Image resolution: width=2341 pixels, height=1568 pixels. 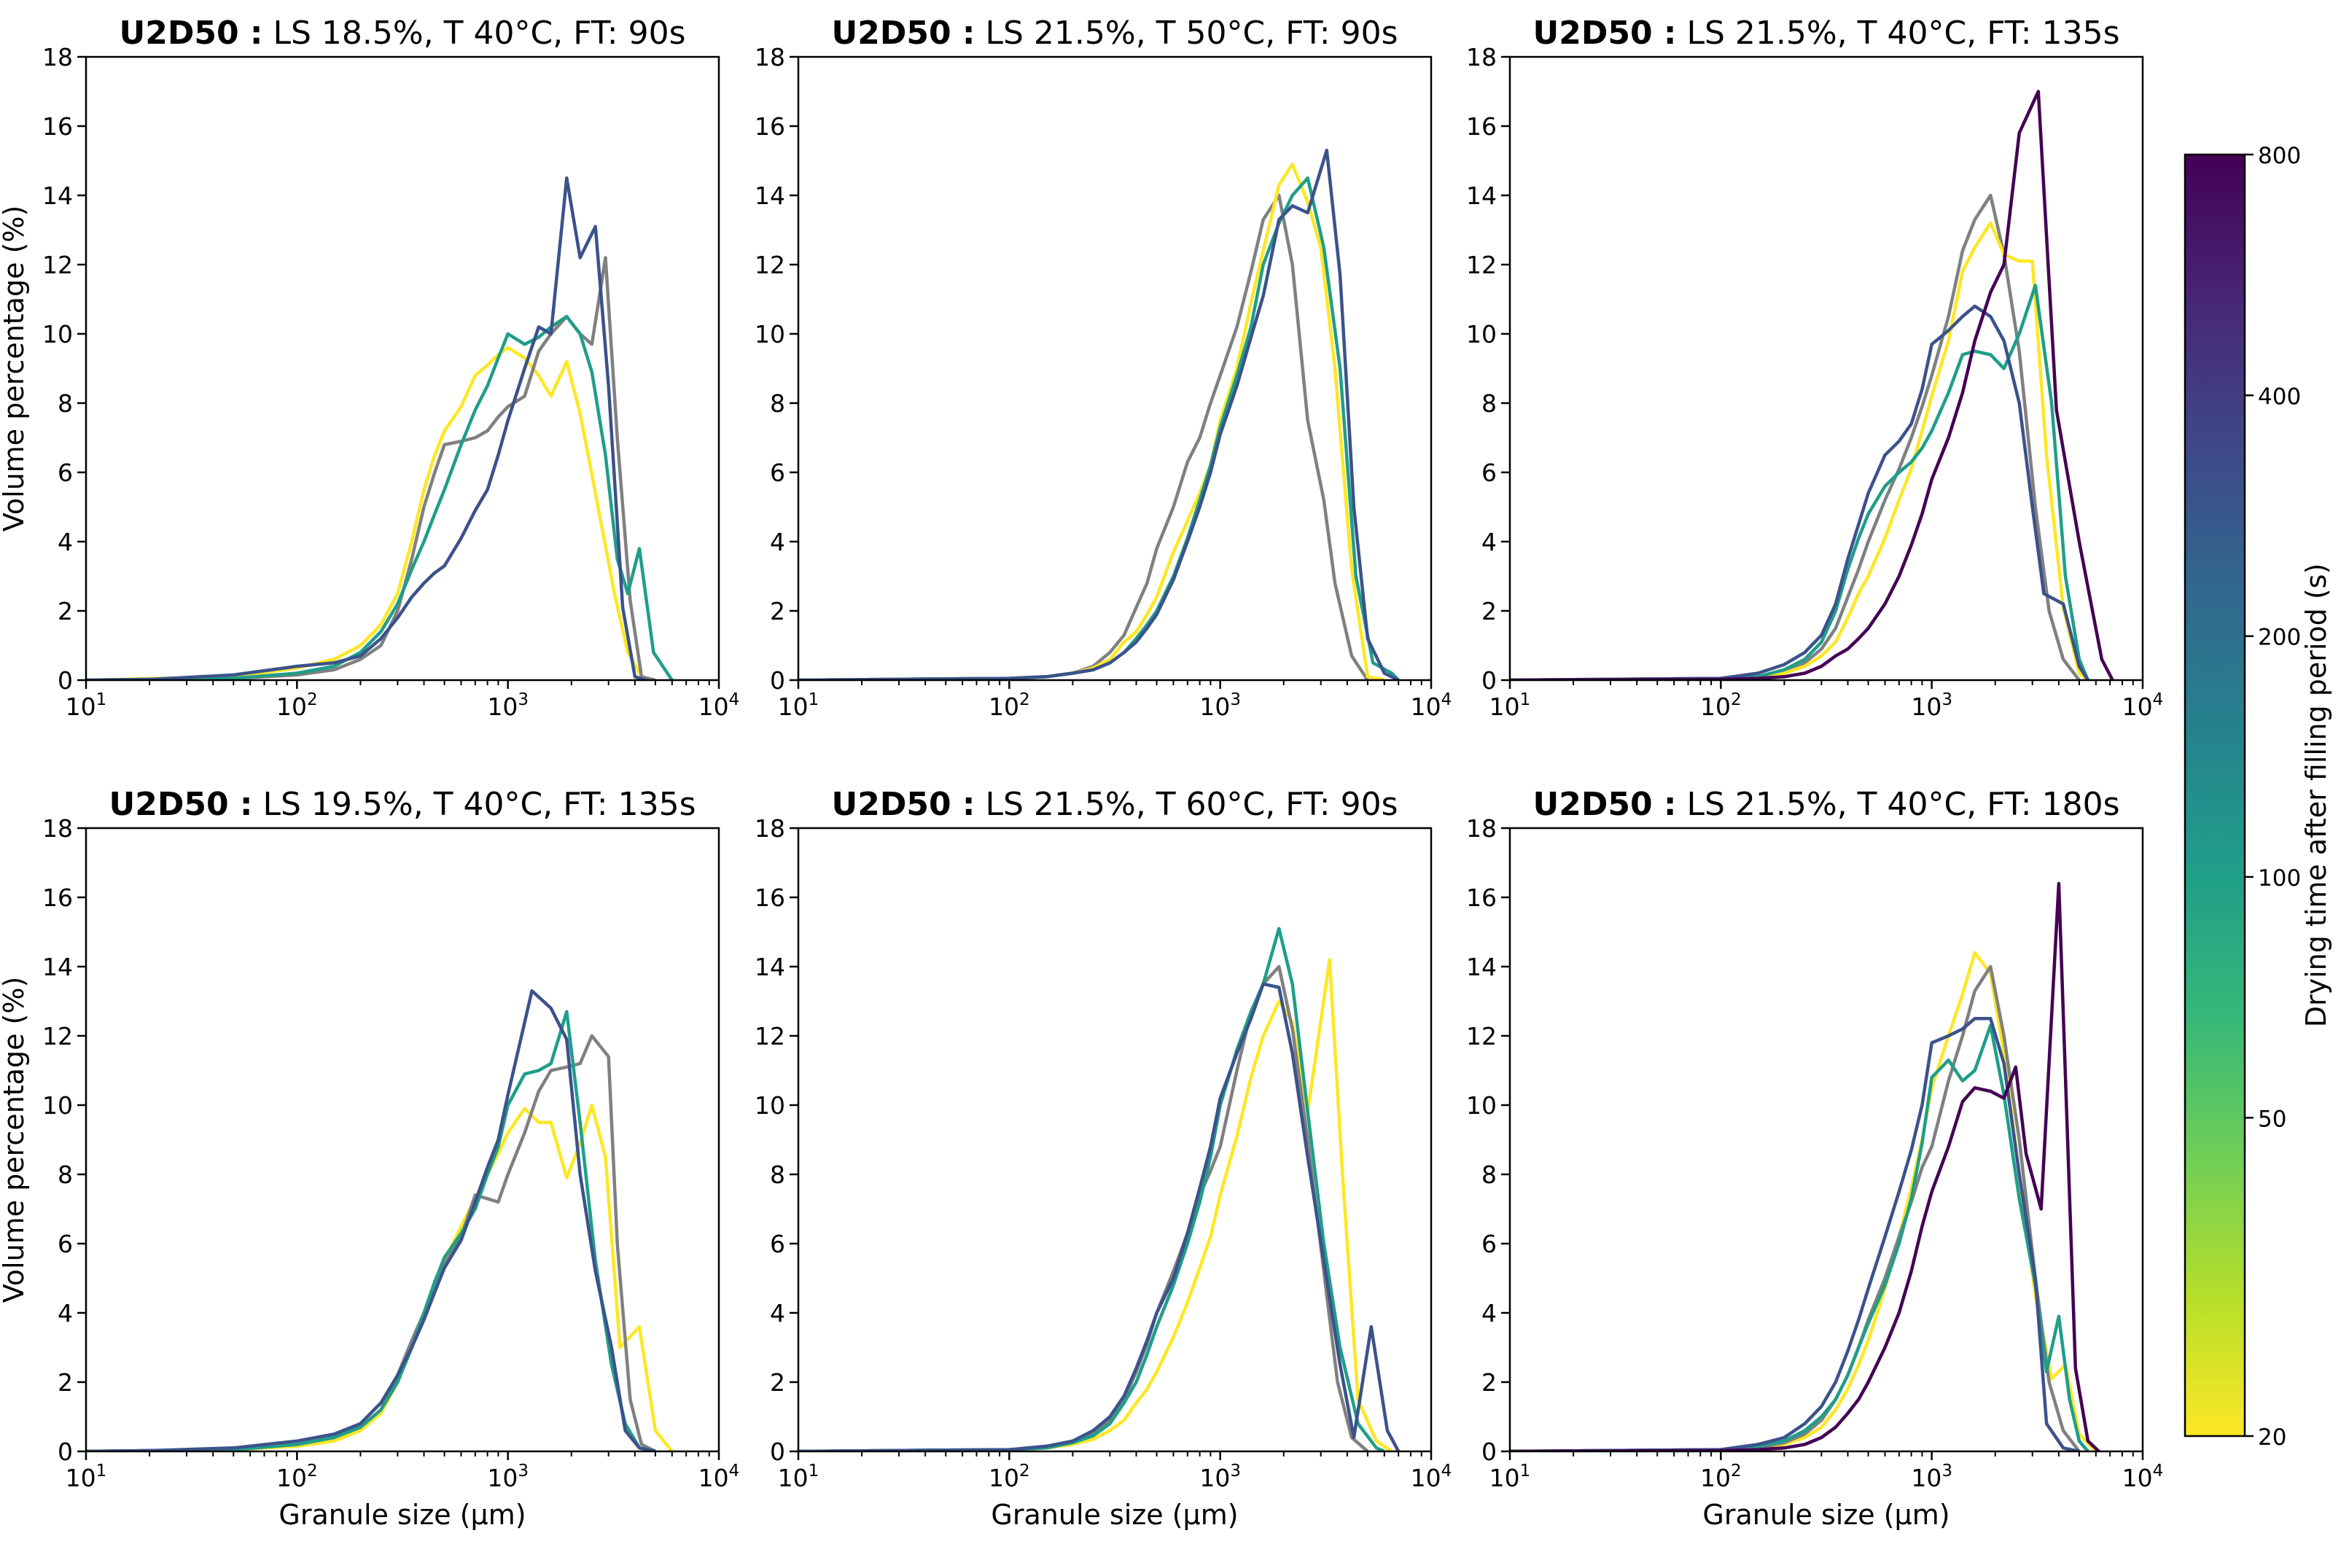 I want to click on colorbar-tick-label: 400, so click(x=2279, y=397).